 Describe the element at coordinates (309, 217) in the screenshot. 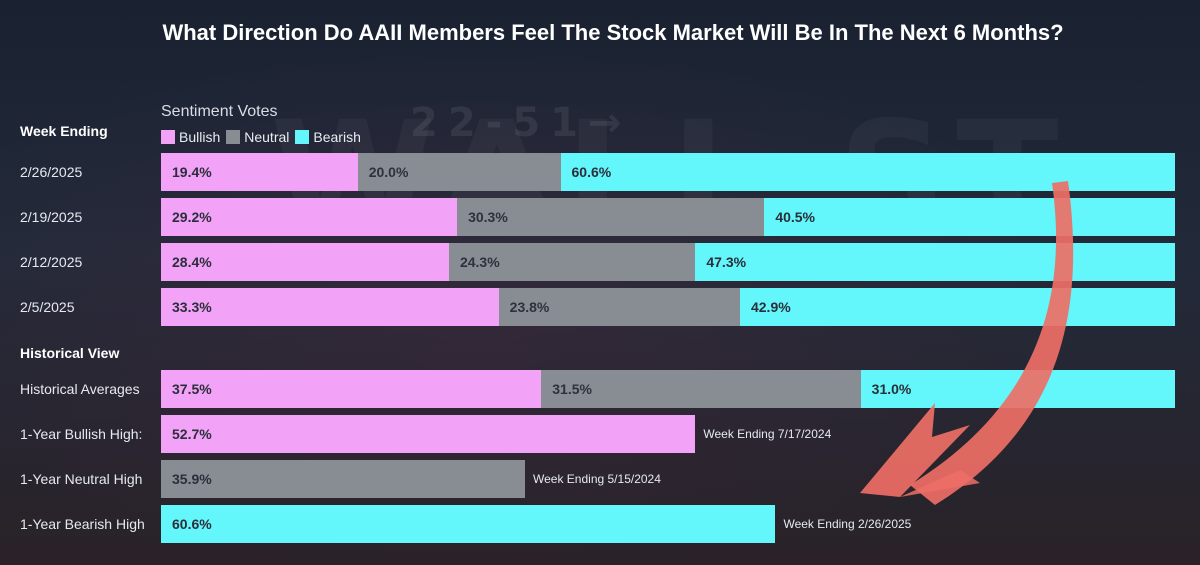

I see `bar-segment-bullish: 29.2%` at that location.